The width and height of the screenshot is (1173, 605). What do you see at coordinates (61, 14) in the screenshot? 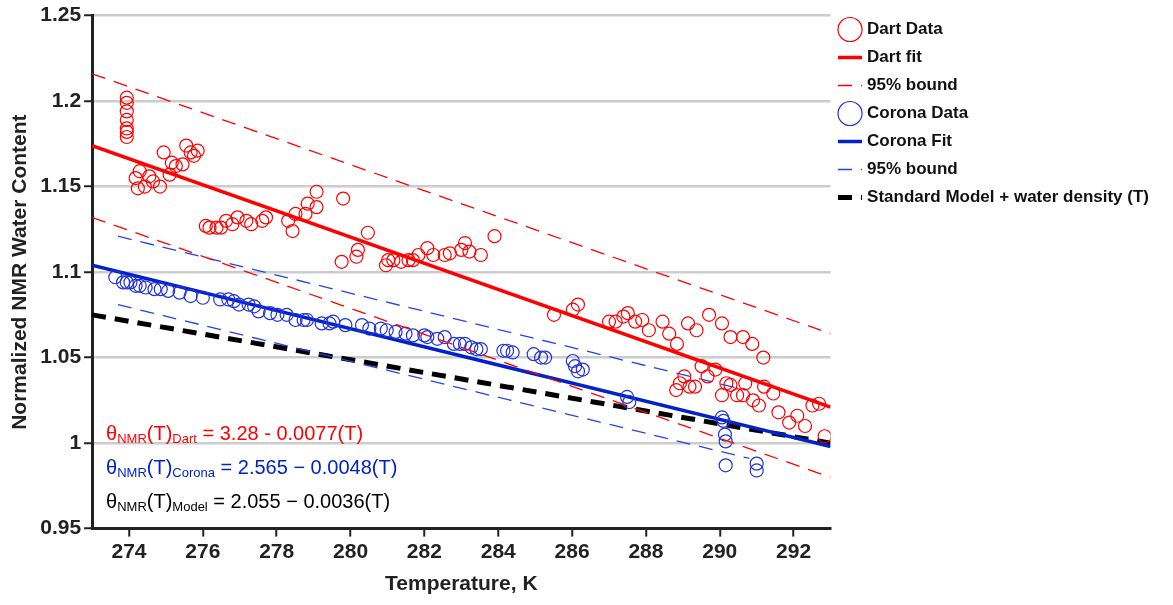
I see `y-tick-label: 1.25` at bounding box center [61, 14].